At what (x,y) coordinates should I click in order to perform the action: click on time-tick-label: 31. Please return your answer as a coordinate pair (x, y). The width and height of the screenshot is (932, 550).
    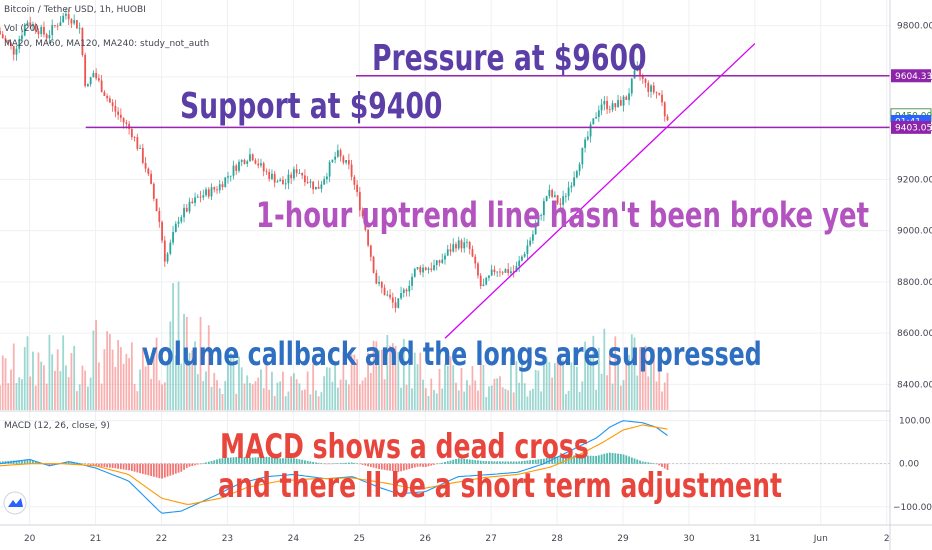
    Looking at the image, I should click on (754, 539).